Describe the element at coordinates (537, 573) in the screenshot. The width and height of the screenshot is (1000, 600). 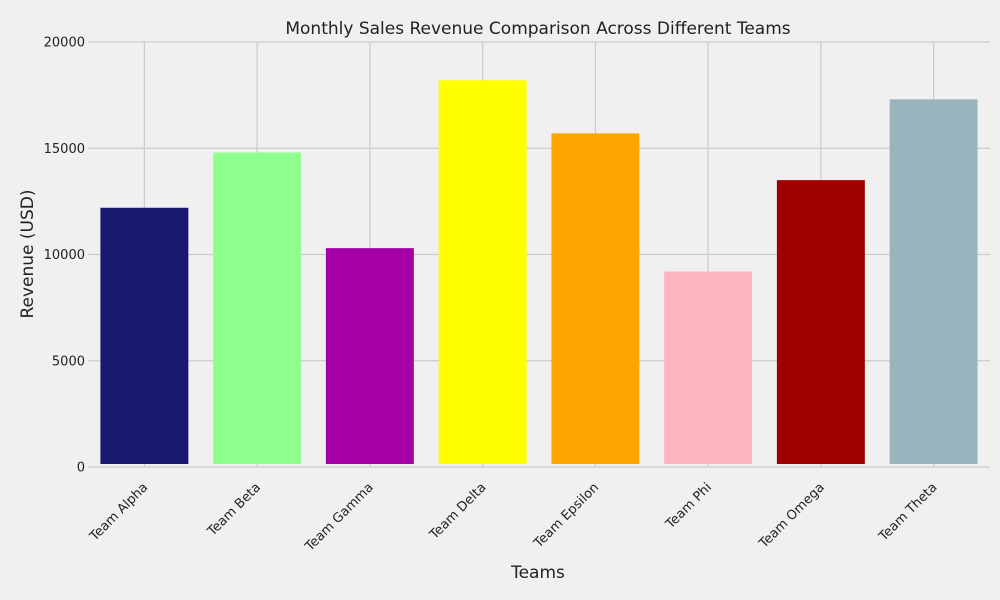
I see `x-axis-label: Teams` at that location.